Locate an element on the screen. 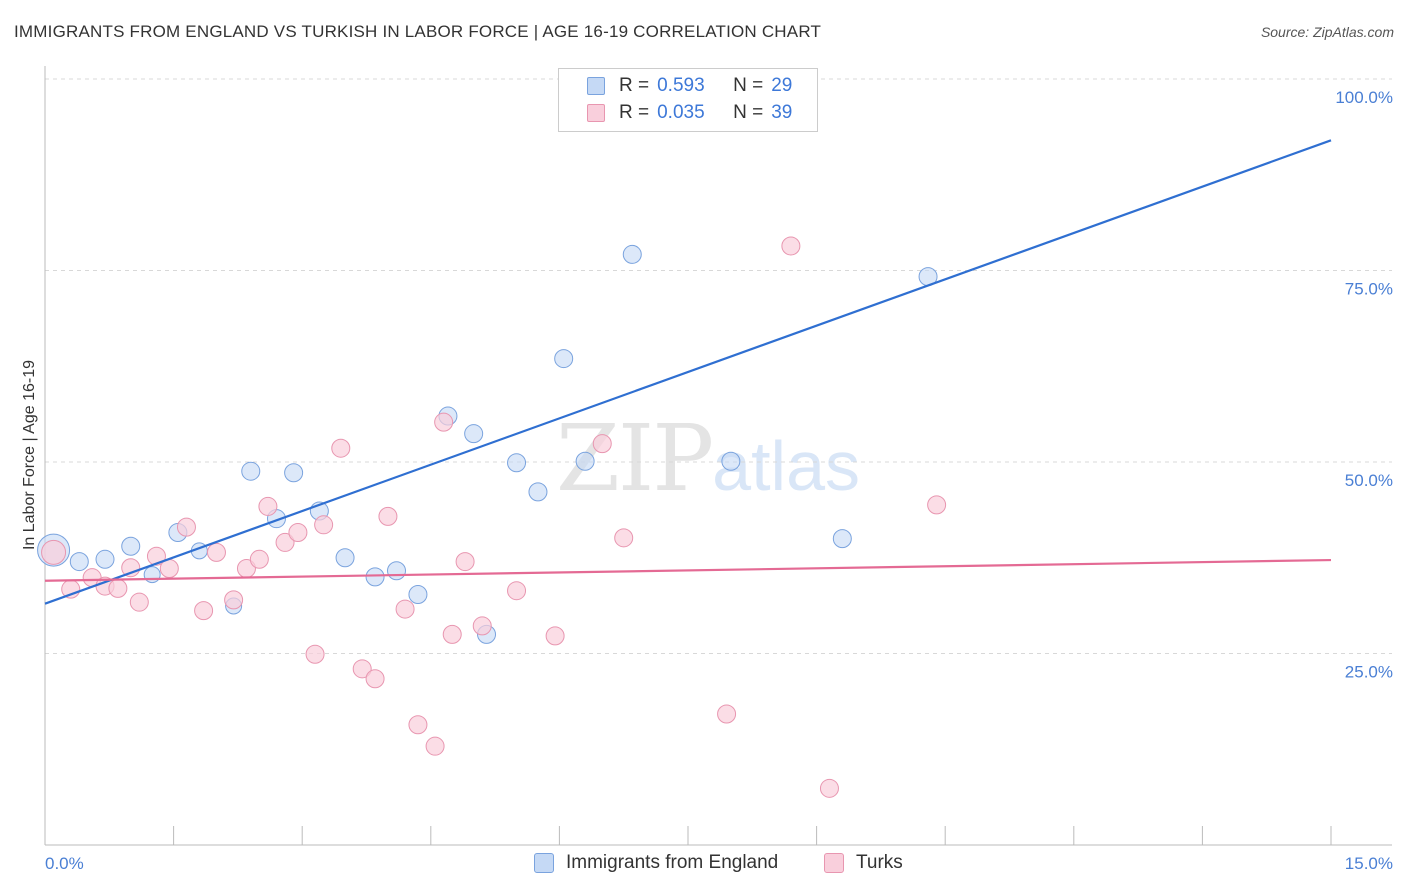 This screenshot has width=1406, height=892. x-tick-label: 0.0% is located at coordinates (64, 863).